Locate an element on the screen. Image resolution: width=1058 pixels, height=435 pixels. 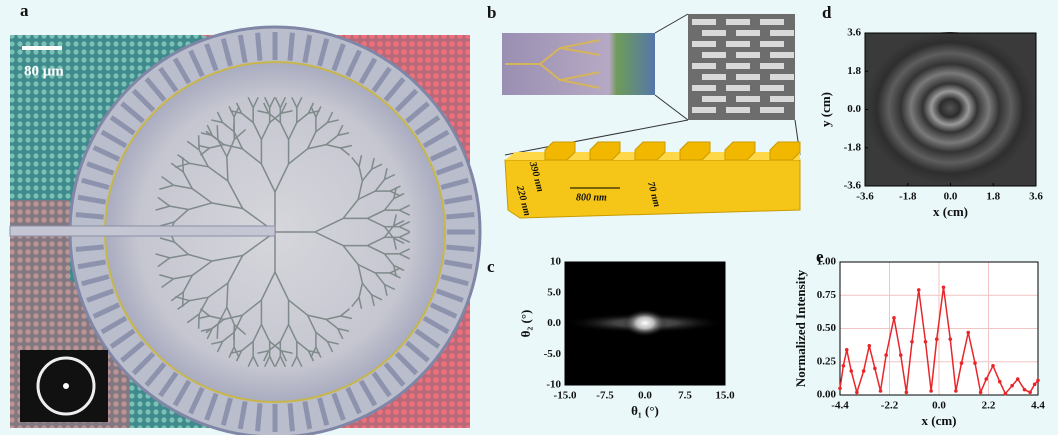
y-tick-label: 3.6 is located at coordinates (854, 33).